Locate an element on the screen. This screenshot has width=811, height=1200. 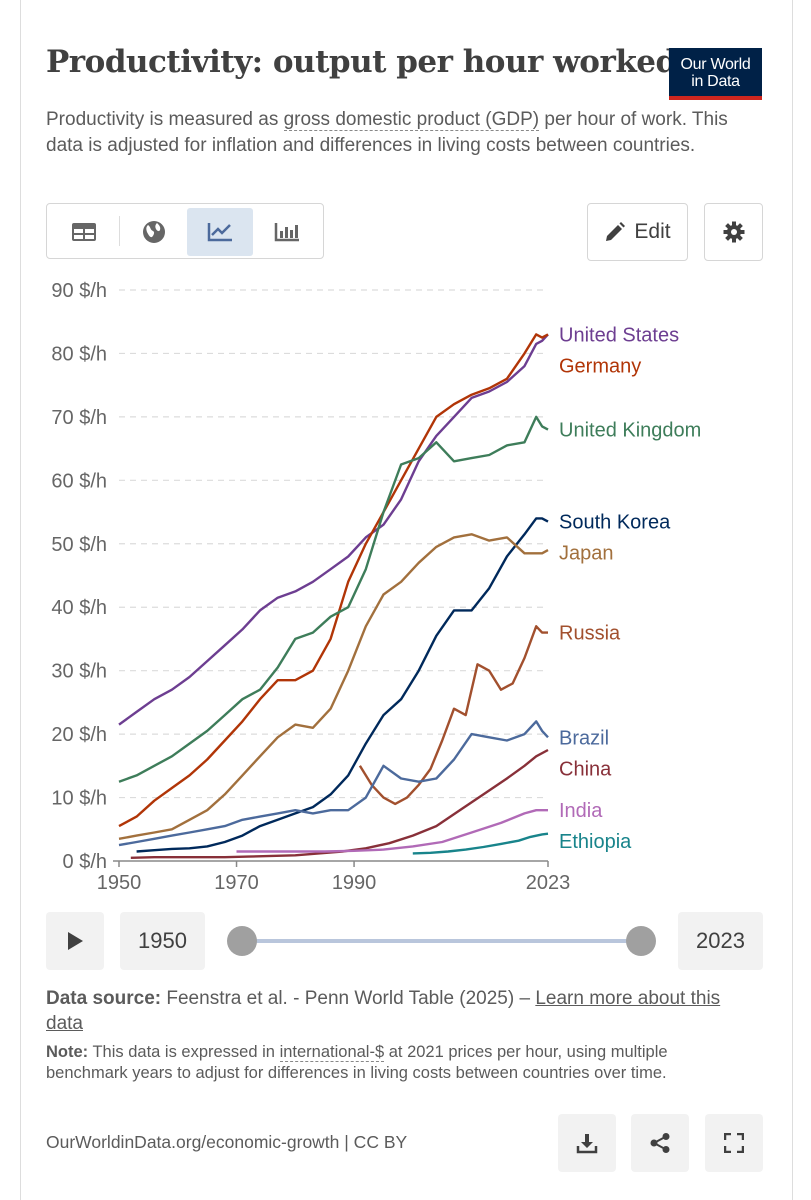
chart-type-tabs is located at coordinates (185, 231).